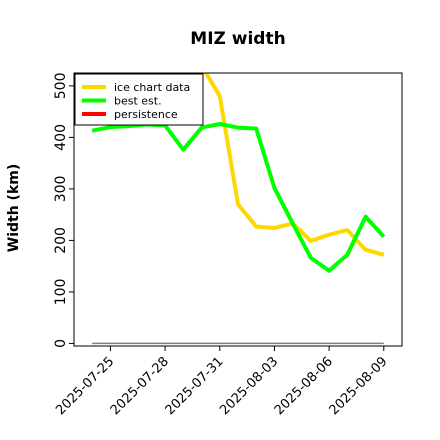 Image resolution: width=440 pixels, height=440 pixels. I want to click on legend-label: best est., so click(138, 101).